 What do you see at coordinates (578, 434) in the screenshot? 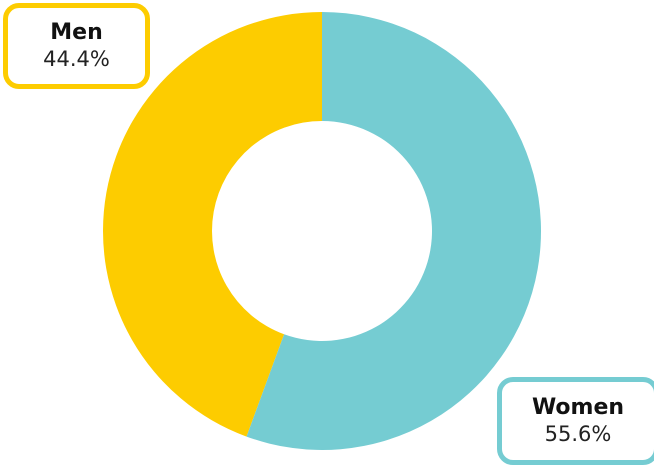
I see `callout-women-value: 55.6%` at bounding box center [578, 434].